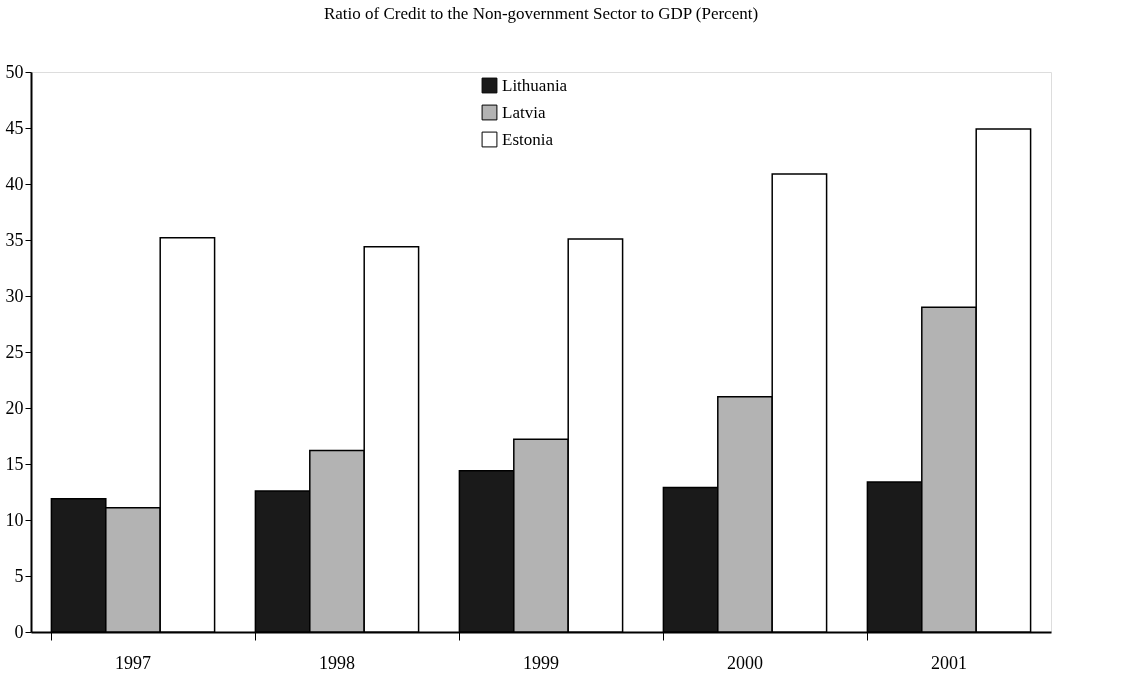 The width and height of the screenshot is (1147, 698). Describe the element at coordinates (14, 239) in the screenshot. I see `y-tick-label: 35` at that location.